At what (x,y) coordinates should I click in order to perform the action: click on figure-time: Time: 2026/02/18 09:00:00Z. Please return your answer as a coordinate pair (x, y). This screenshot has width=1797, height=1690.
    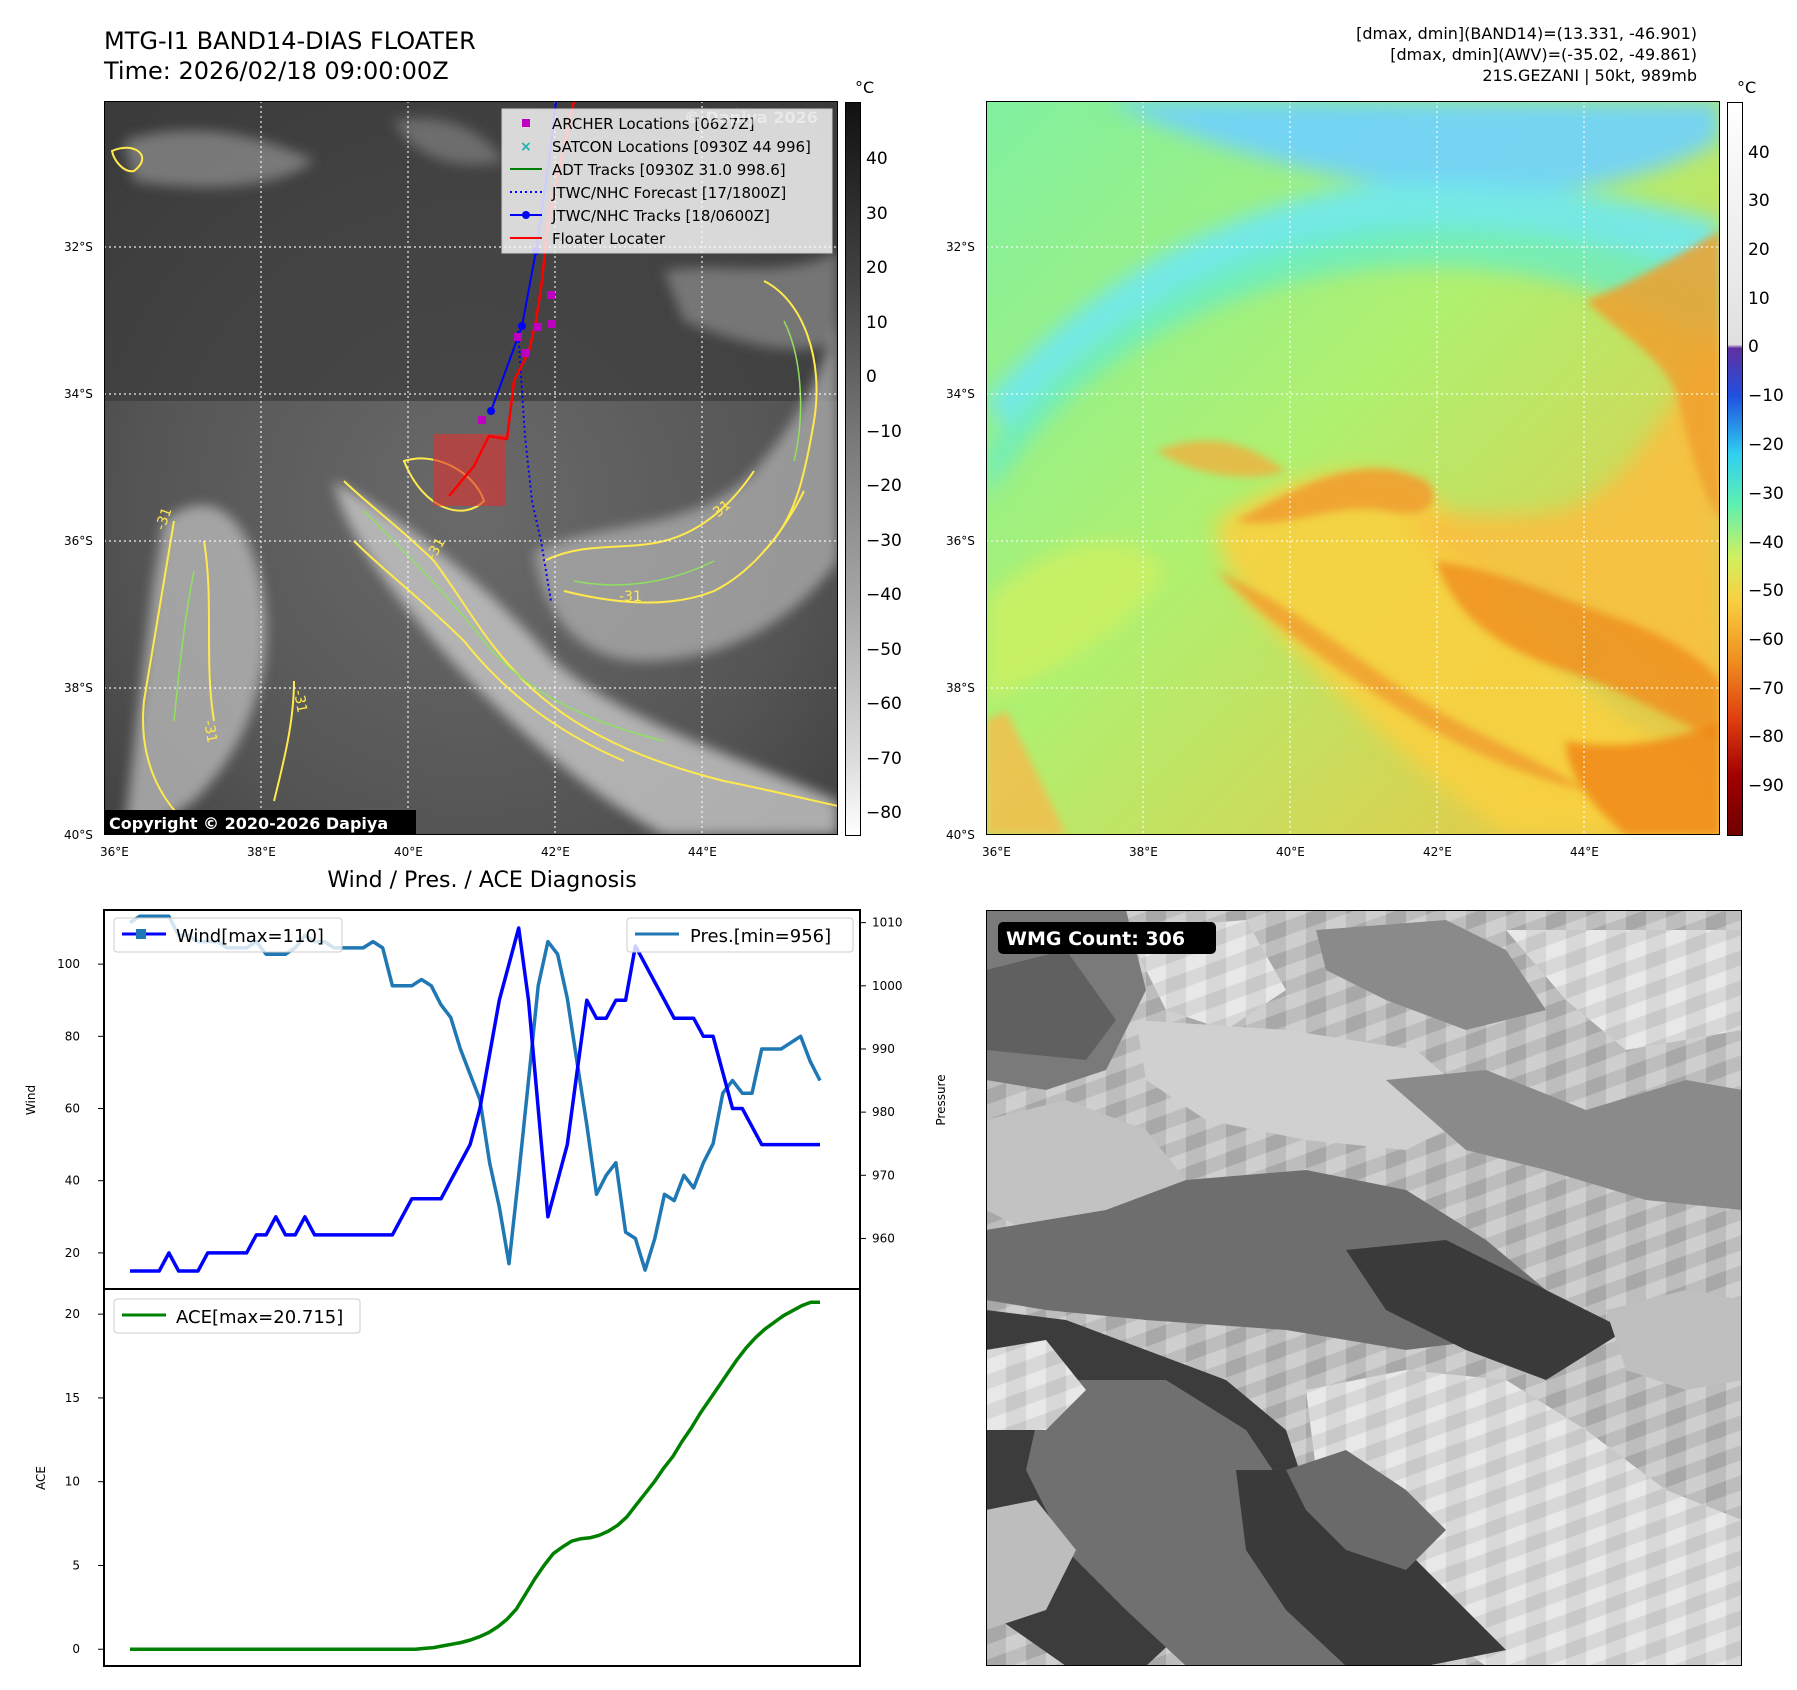
    Looking at the image, I should click on (276, 71).